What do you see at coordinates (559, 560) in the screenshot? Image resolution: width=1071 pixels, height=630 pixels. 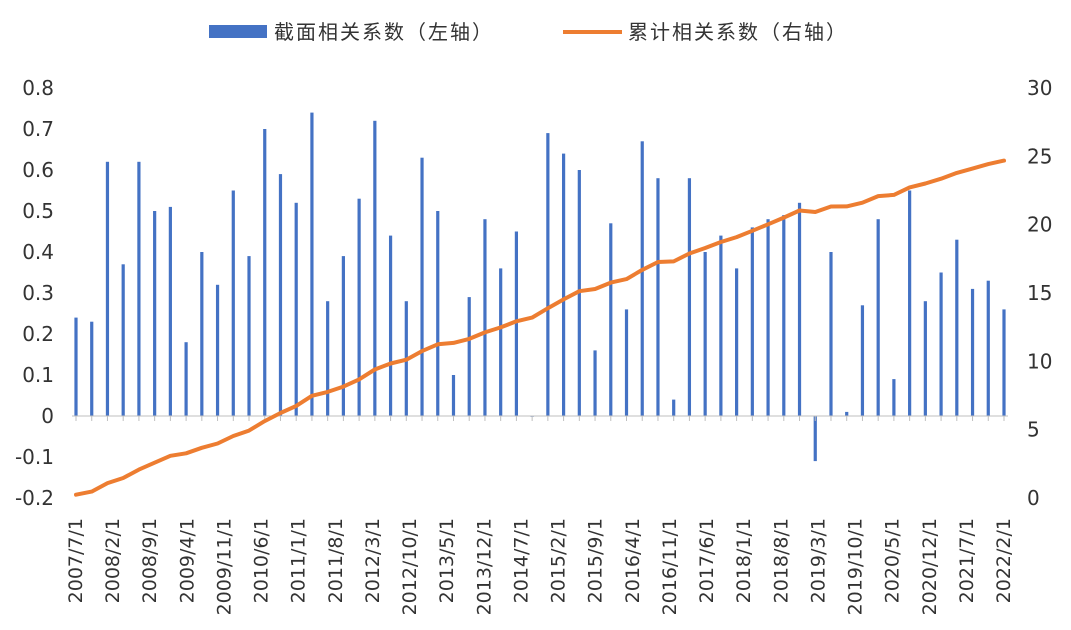 I see `x-tick-label: 2015/2/1` at bounding box center [559, 560].